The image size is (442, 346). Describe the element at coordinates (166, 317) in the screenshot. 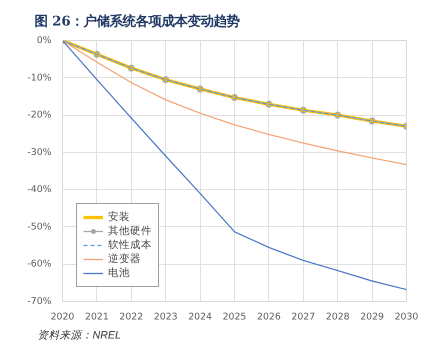

I see `x-tick-label: 2023` at that location.